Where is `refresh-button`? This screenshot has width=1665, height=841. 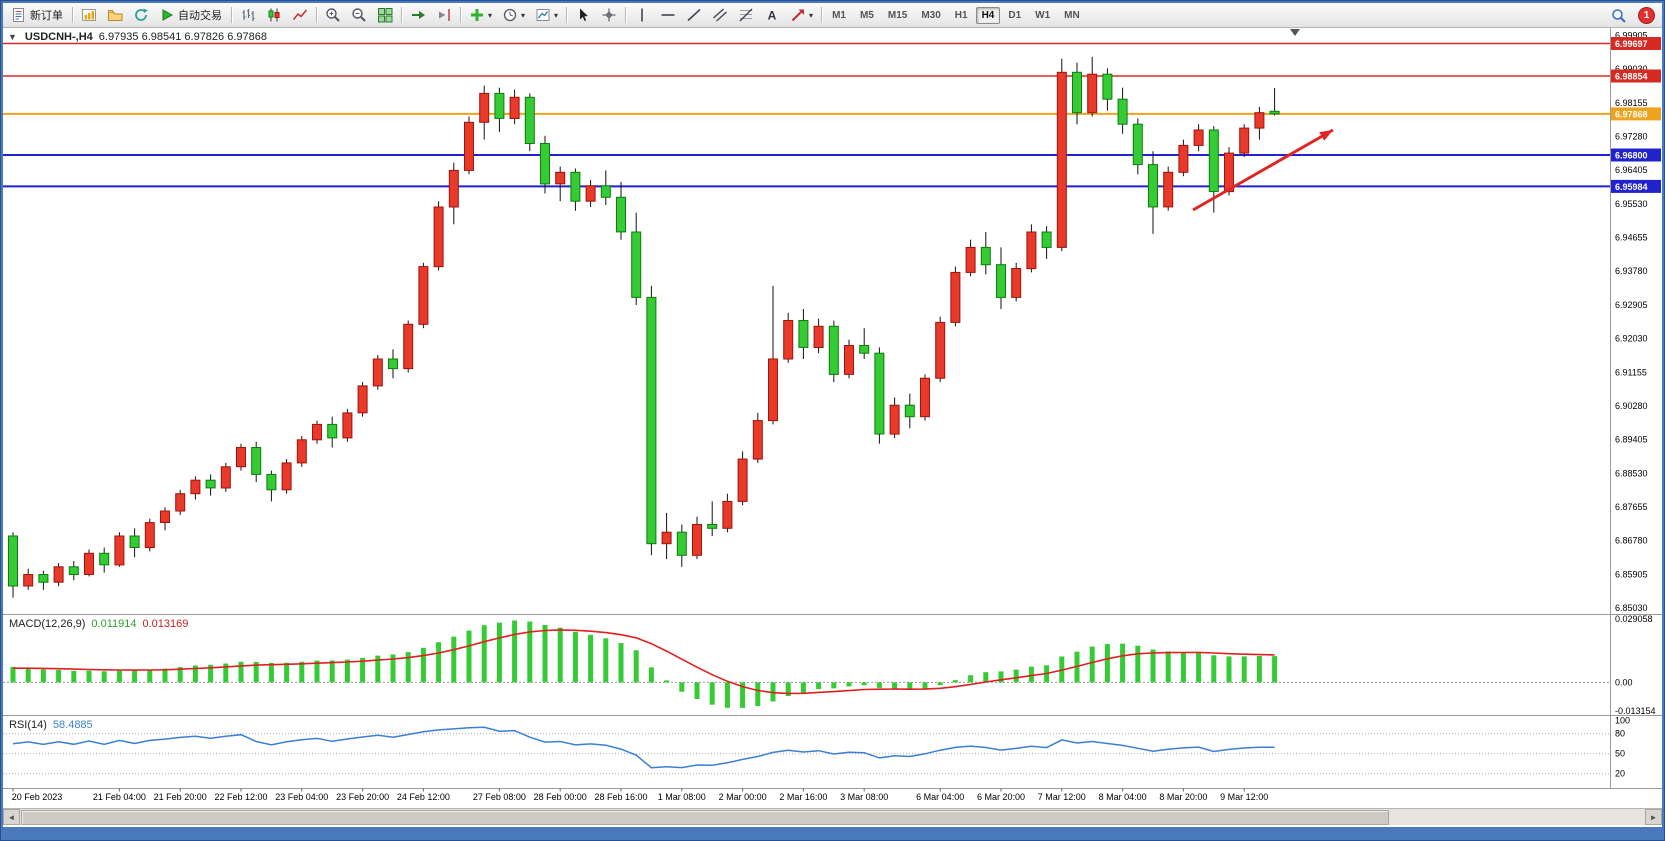 refresh-button is located at coordinates (141, 15).